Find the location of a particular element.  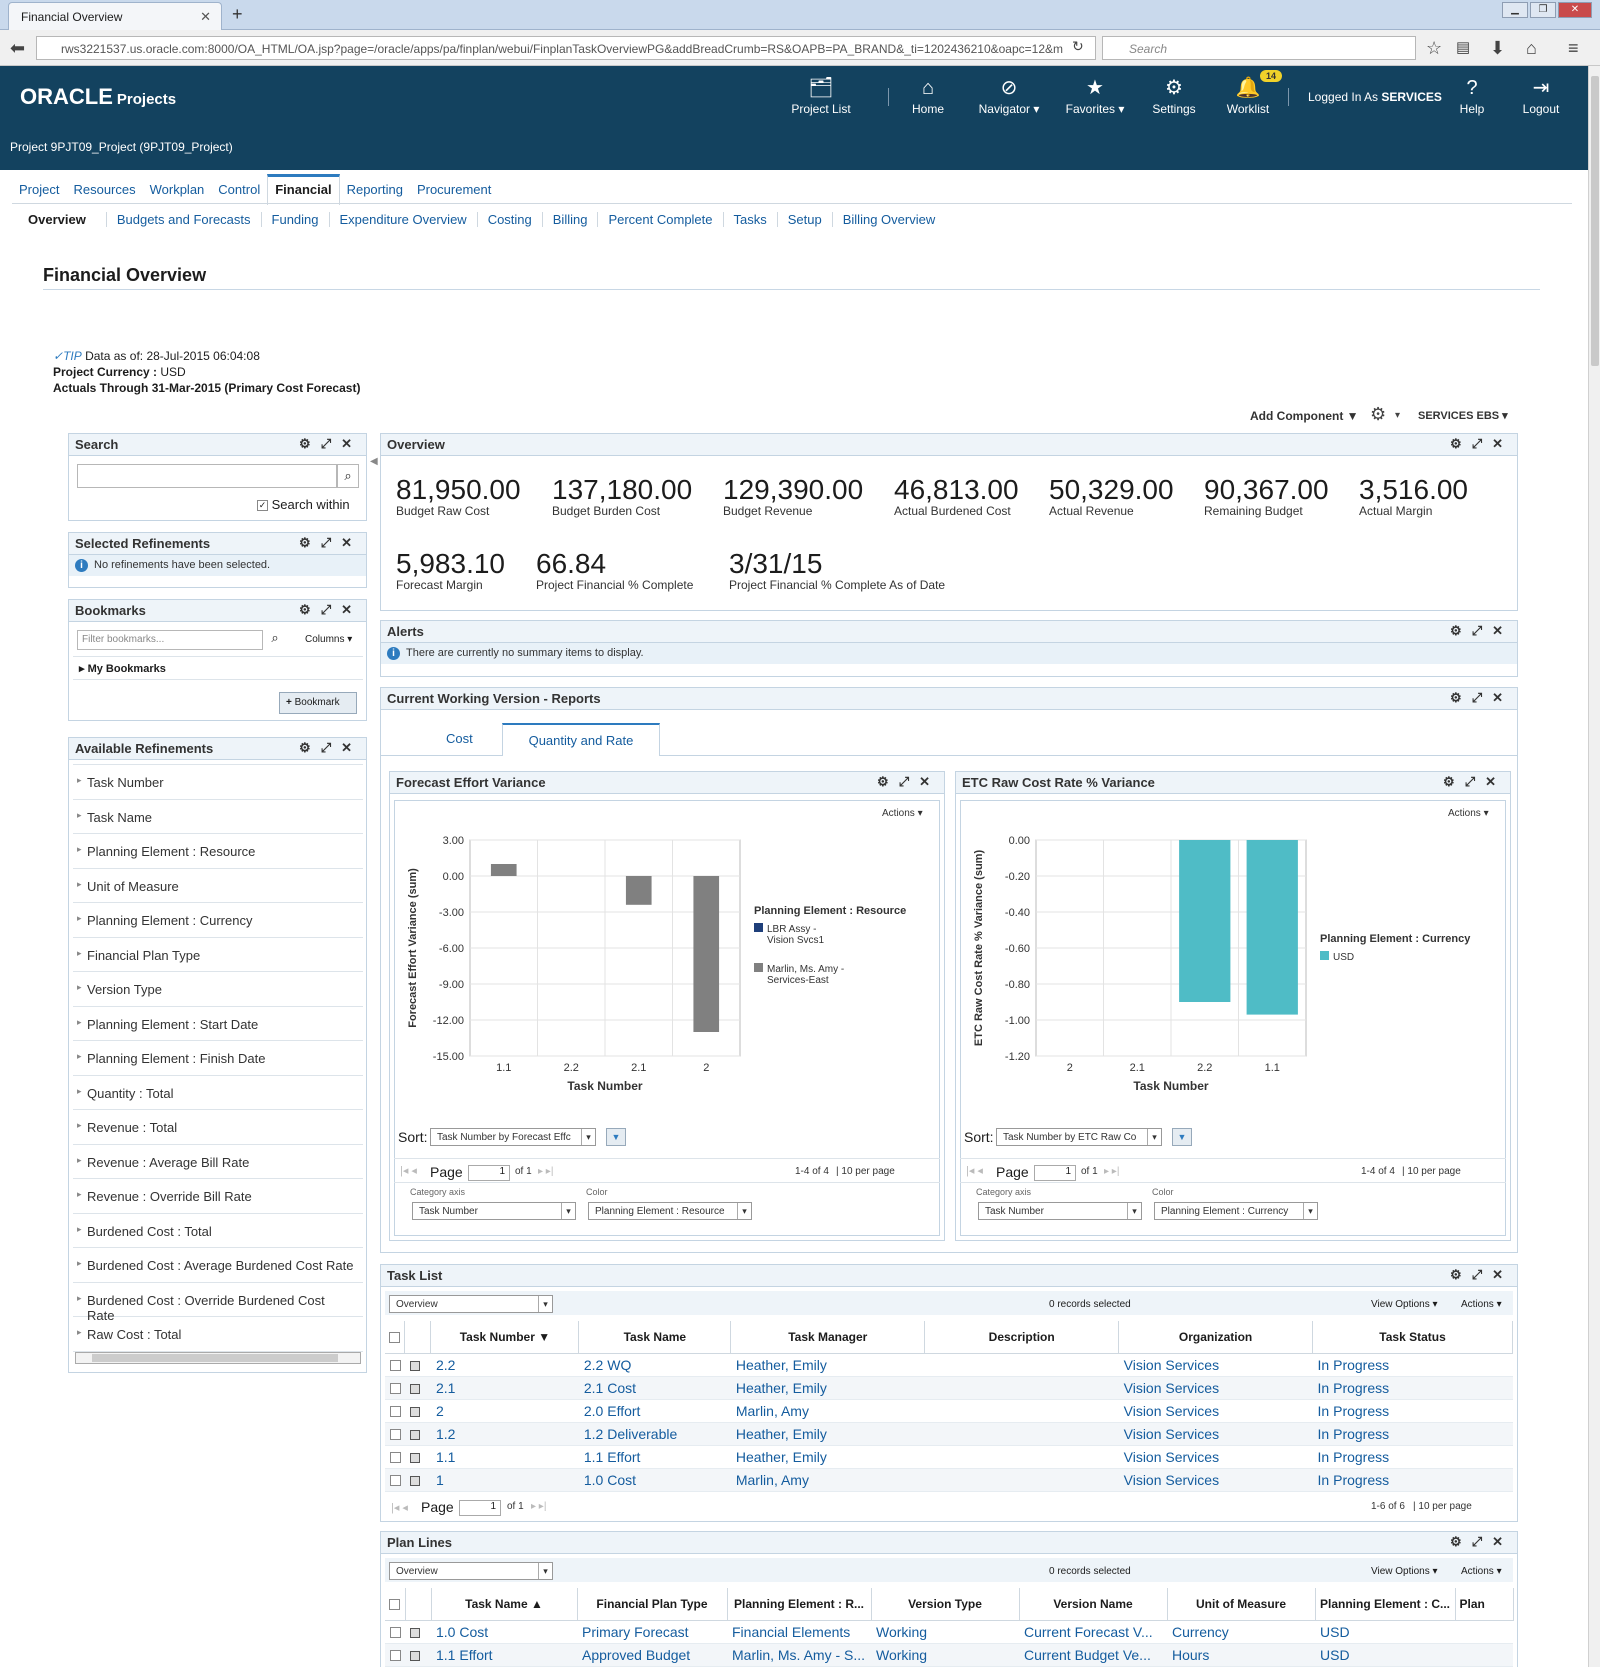

browser-tab: Financial Overview ✕ is located at coordinates (115, 16).